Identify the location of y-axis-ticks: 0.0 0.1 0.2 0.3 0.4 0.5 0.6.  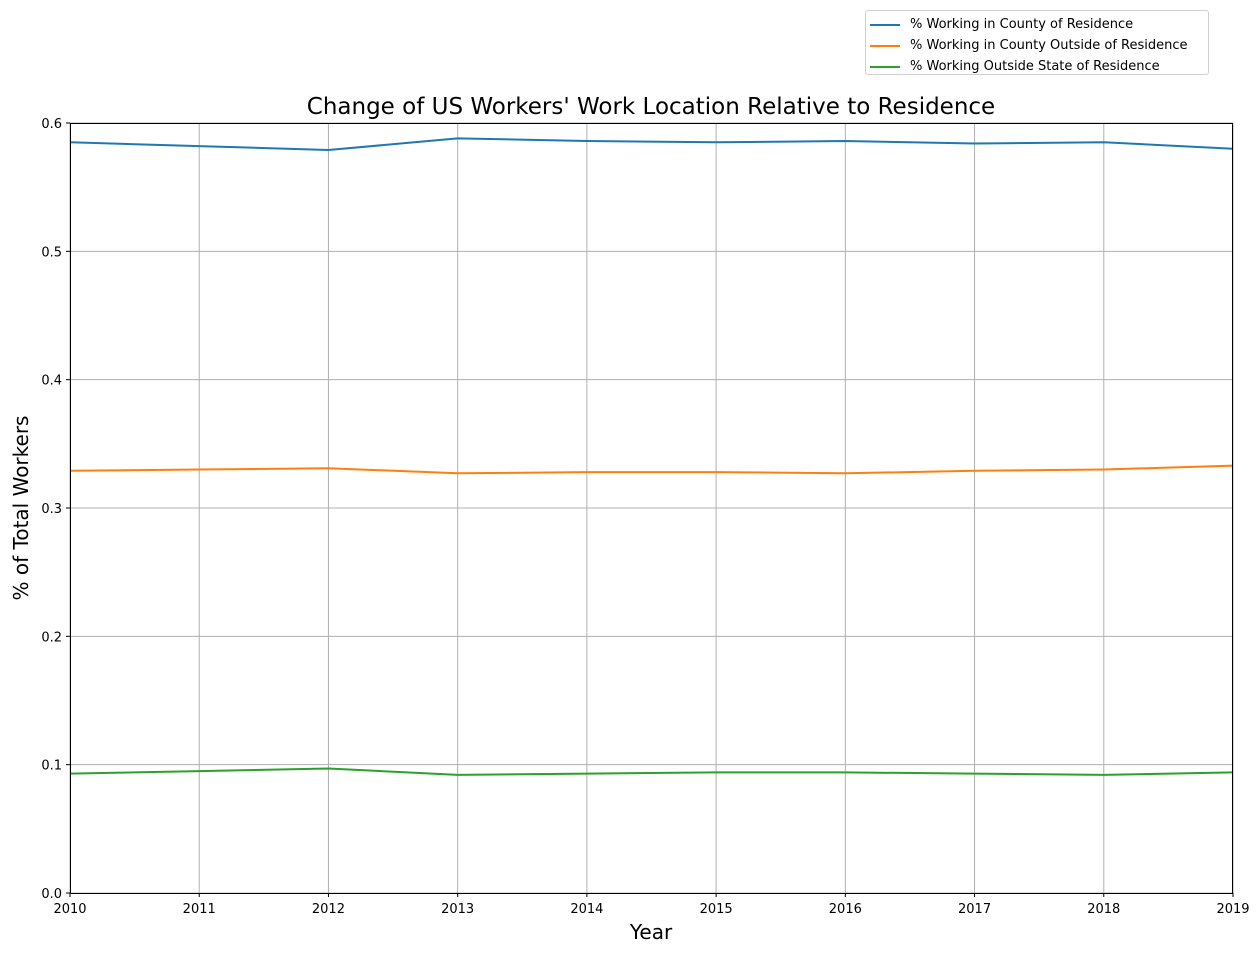
(55, 509).